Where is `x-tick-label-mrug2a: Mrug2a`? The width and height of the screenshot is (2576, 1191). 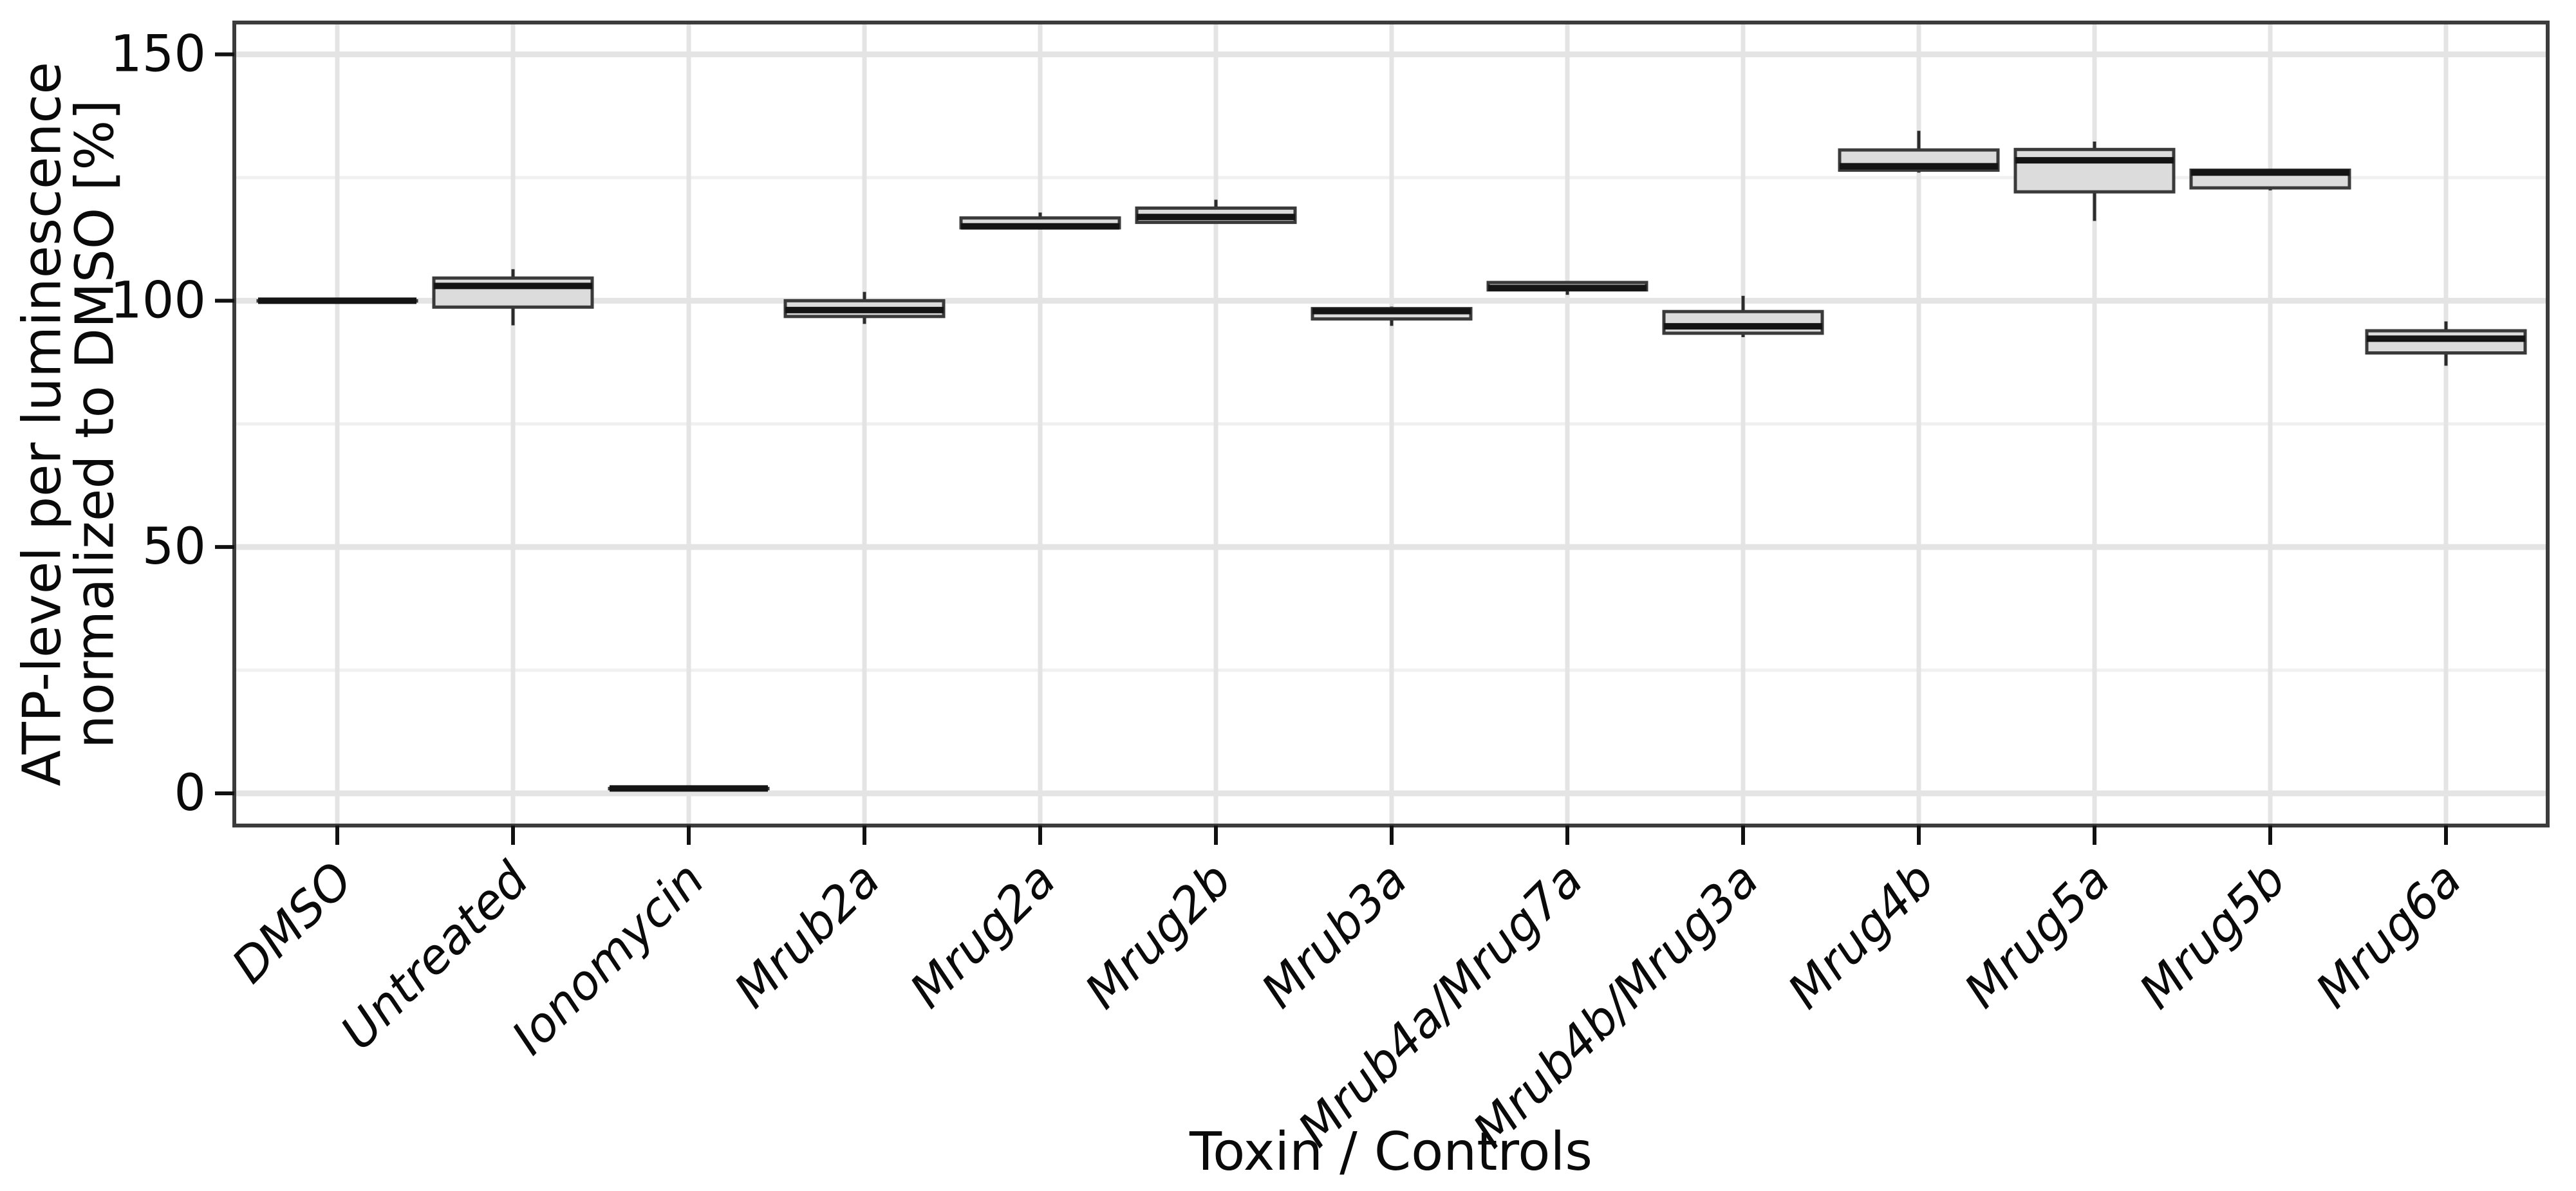
x-tick-label-mrug2a: Mrug2a is located at coordinates (983, 935).